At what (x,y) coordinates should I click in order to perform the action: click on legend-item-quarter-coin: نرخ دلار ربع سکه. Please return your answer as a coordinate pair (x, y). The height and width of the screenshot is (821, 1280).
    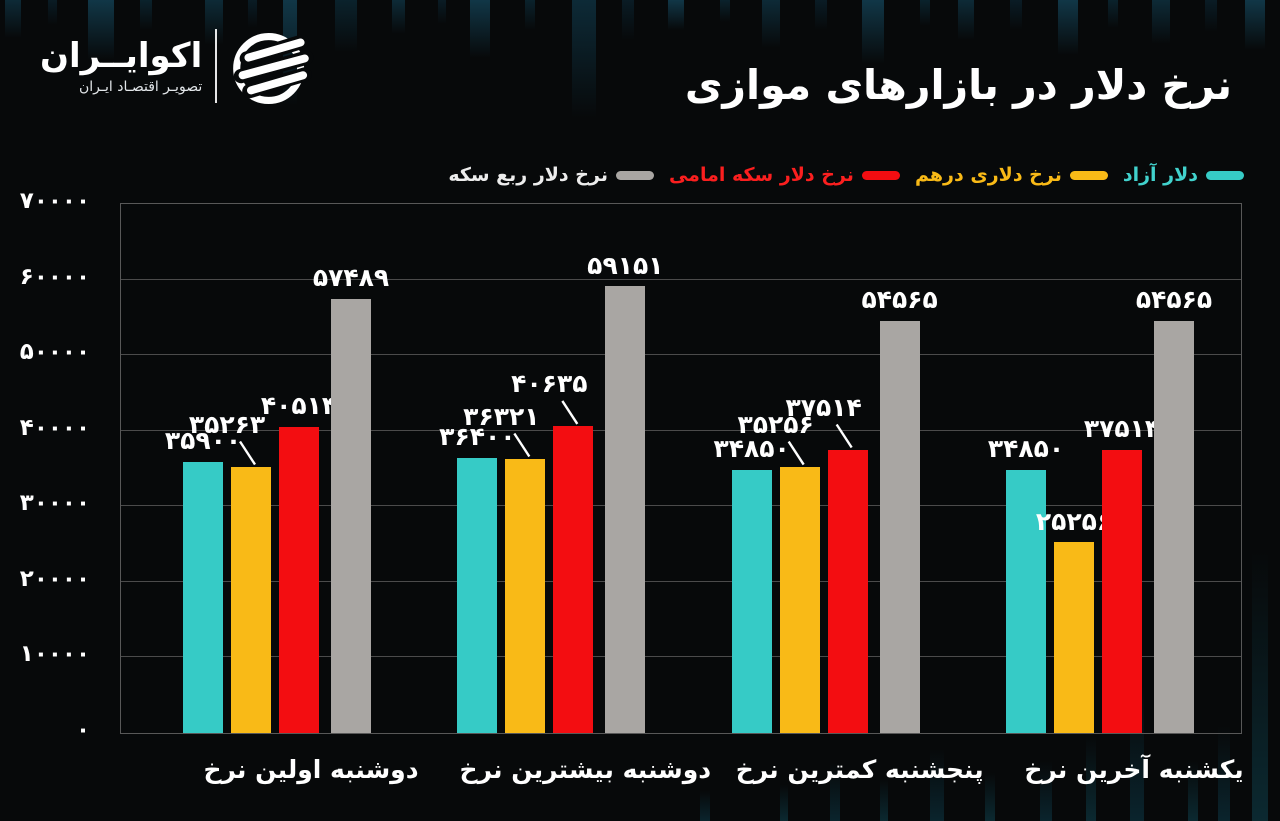
    Looking at the image, I should click on (551, 175).